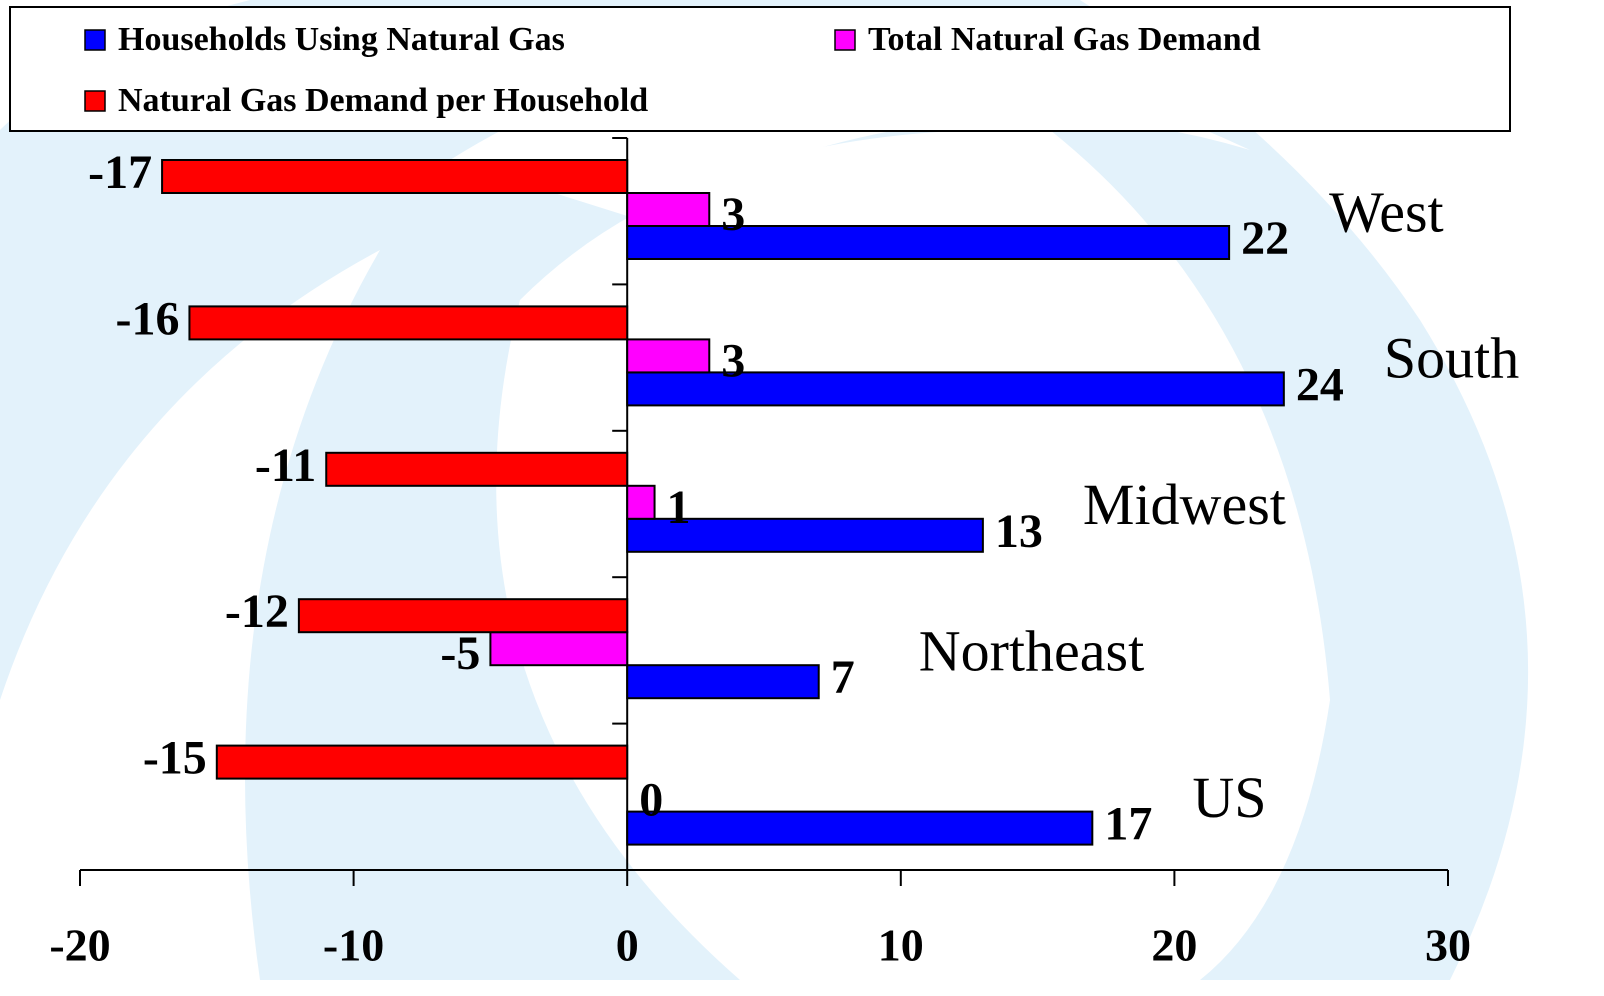 This screenshot has width=1604, height=996. What do you see at coordinates (627, 945) in the screenshot?
I see `x-tick-label: 0` at bounding box center [627, 945].